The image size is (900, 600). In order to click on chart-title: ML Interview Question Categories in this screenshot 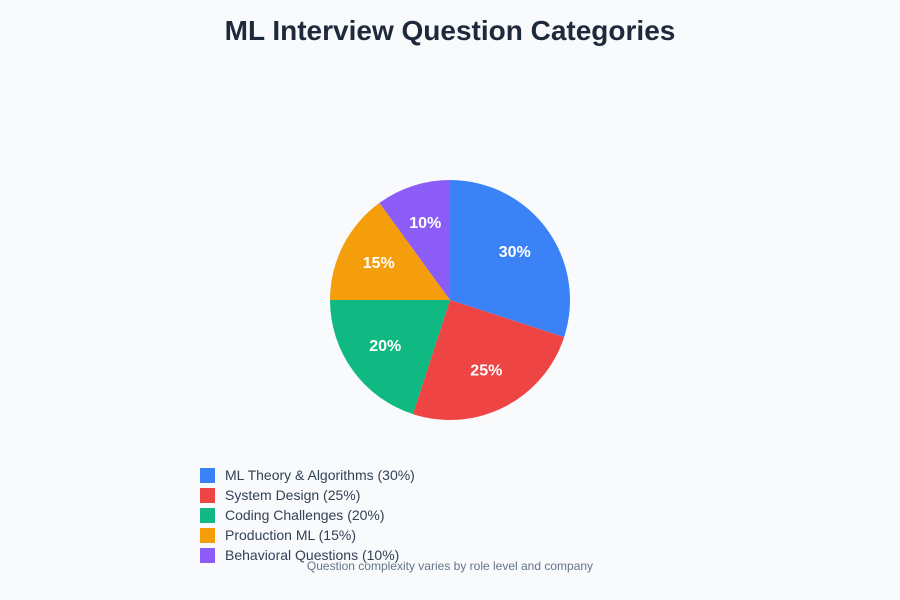, I will do `click(450, 30)`.